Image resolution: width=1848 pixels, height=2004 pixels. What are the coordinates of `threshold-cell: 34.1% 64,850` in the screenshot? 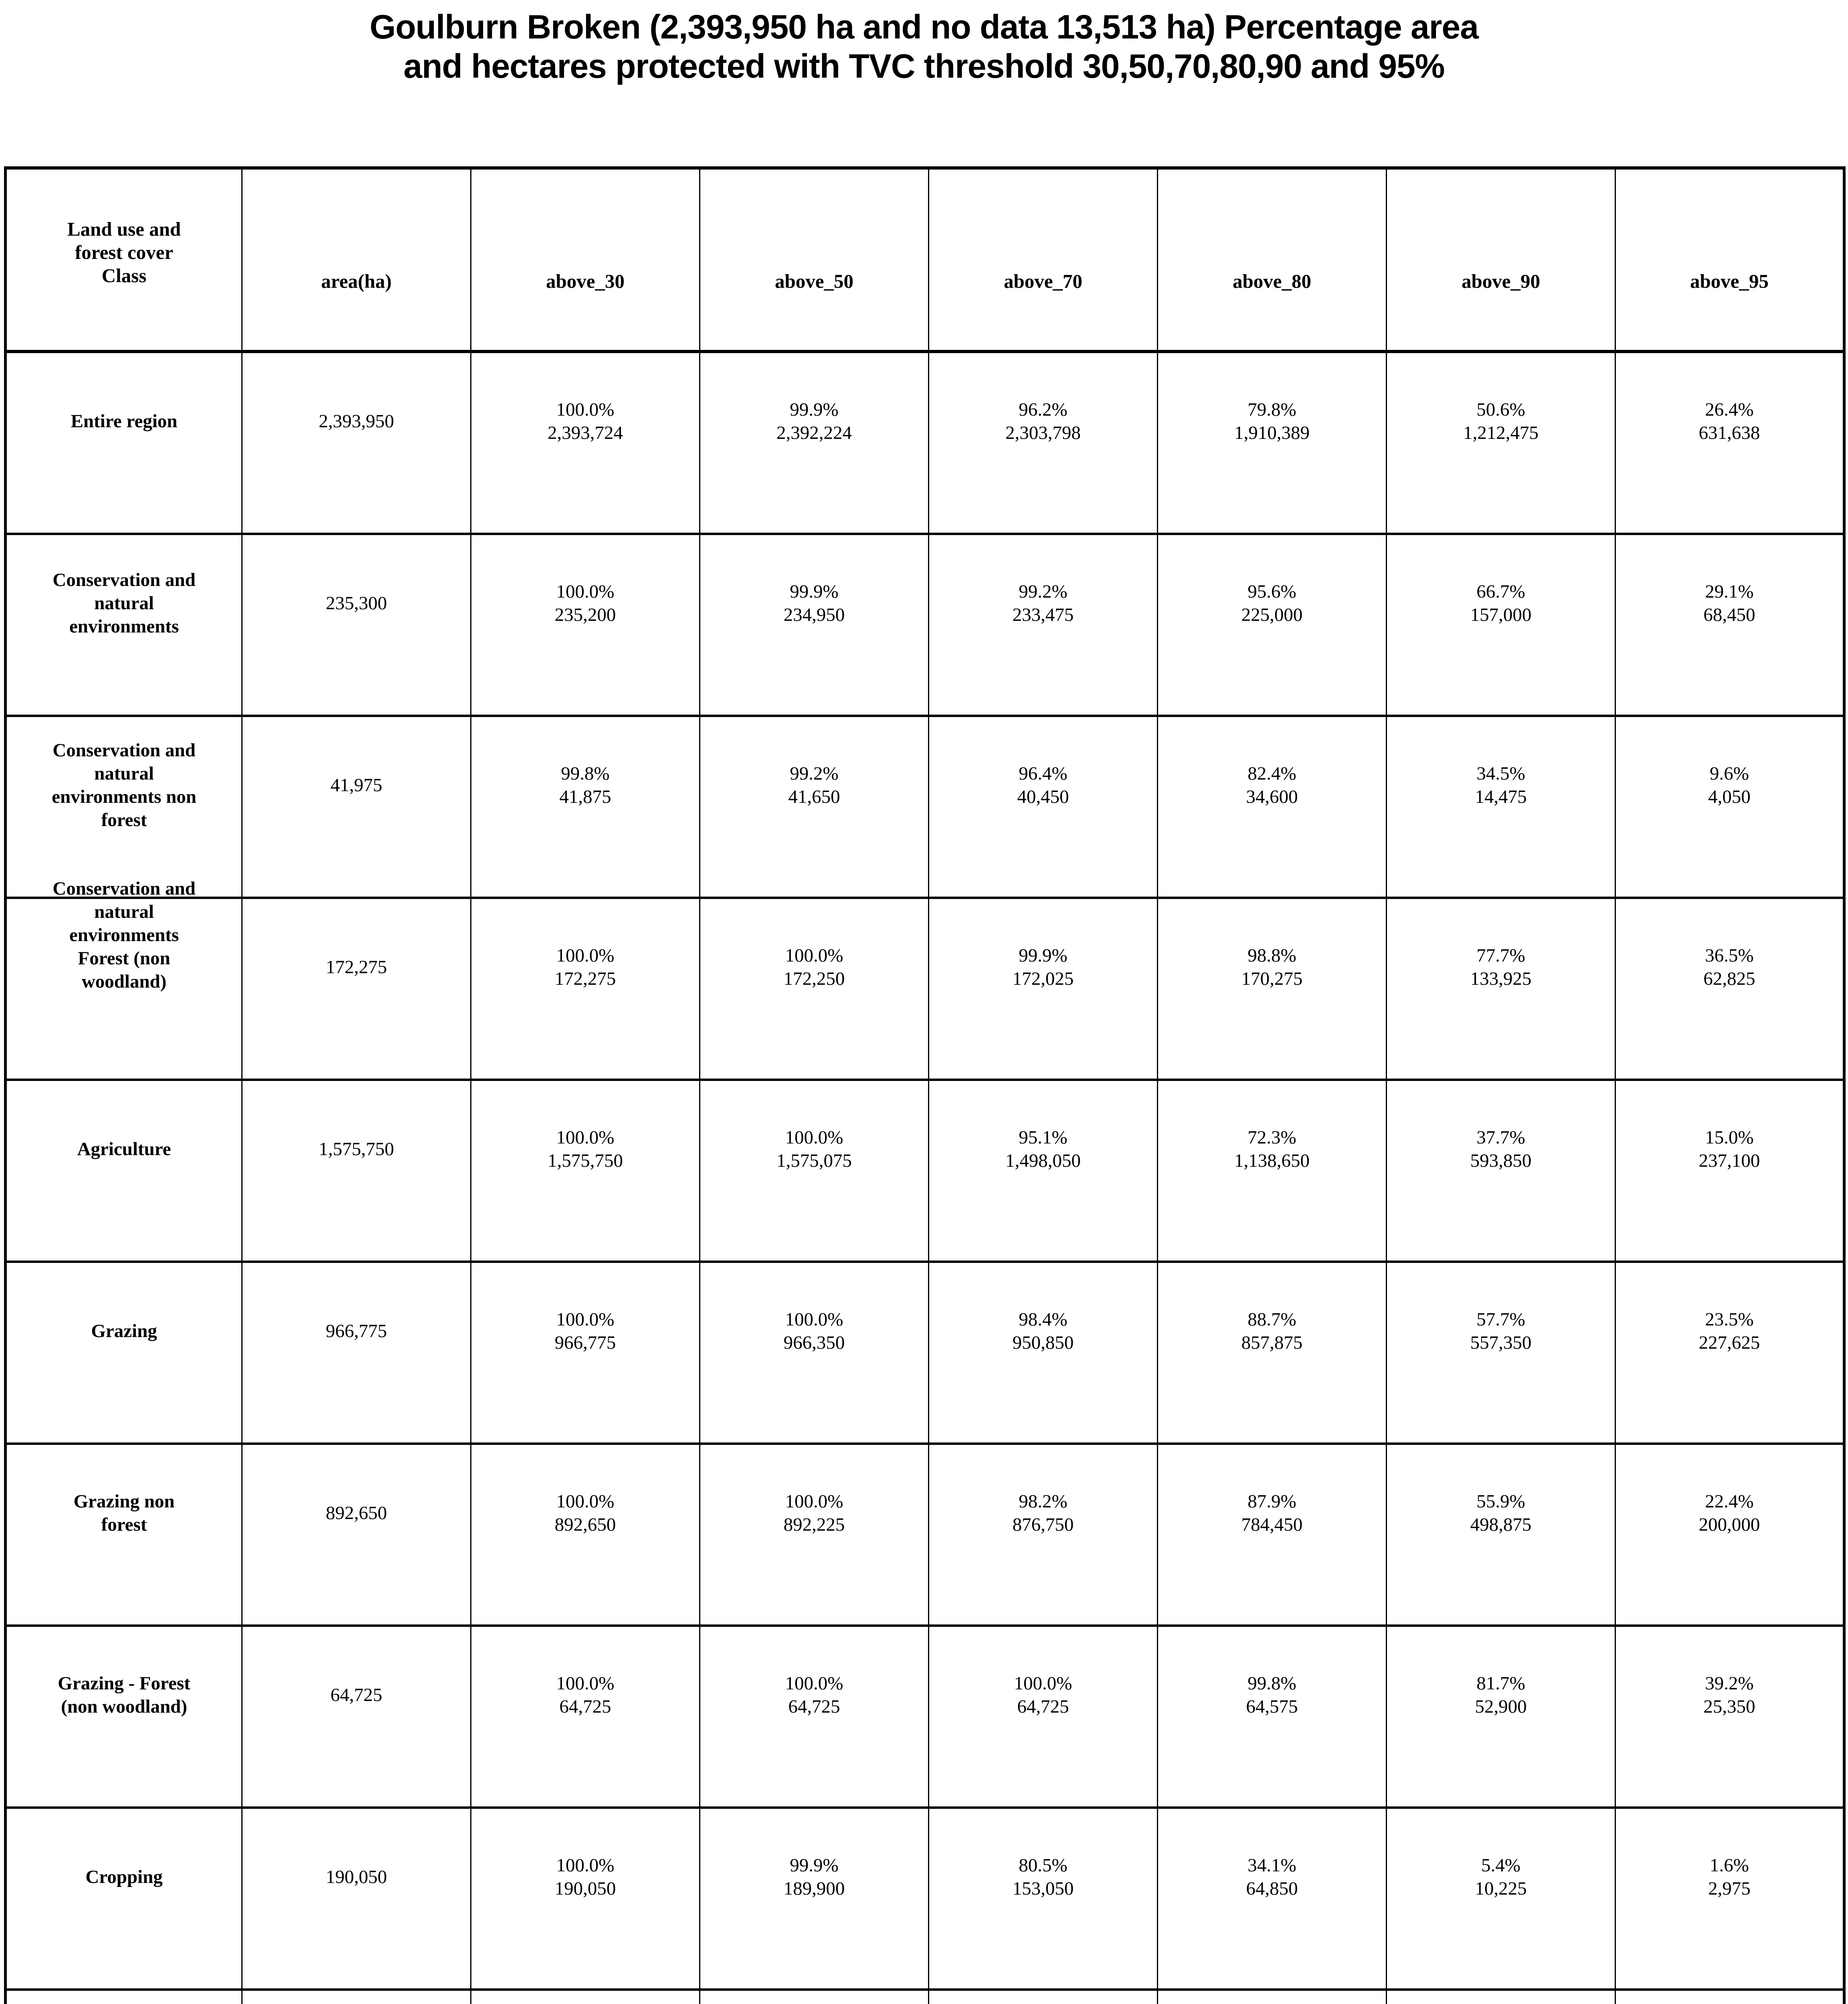 It's located at (1272, 1899).